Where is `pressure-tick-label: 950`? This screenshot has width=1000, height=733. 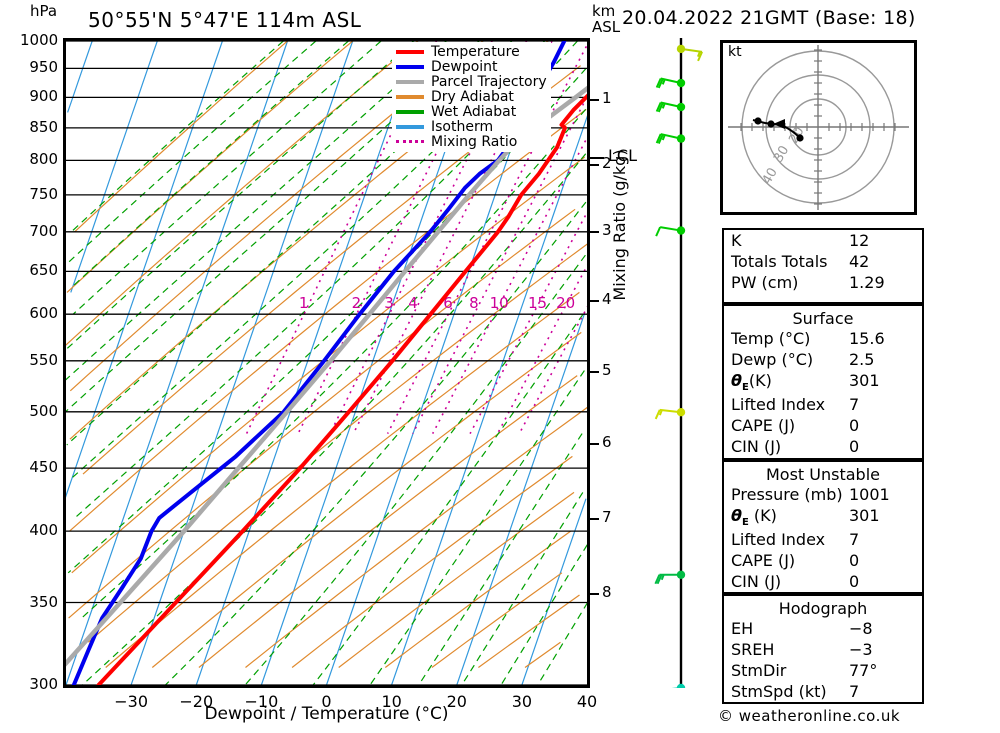 pressure-tick-label: 950 is located at coordinates (43, 67).